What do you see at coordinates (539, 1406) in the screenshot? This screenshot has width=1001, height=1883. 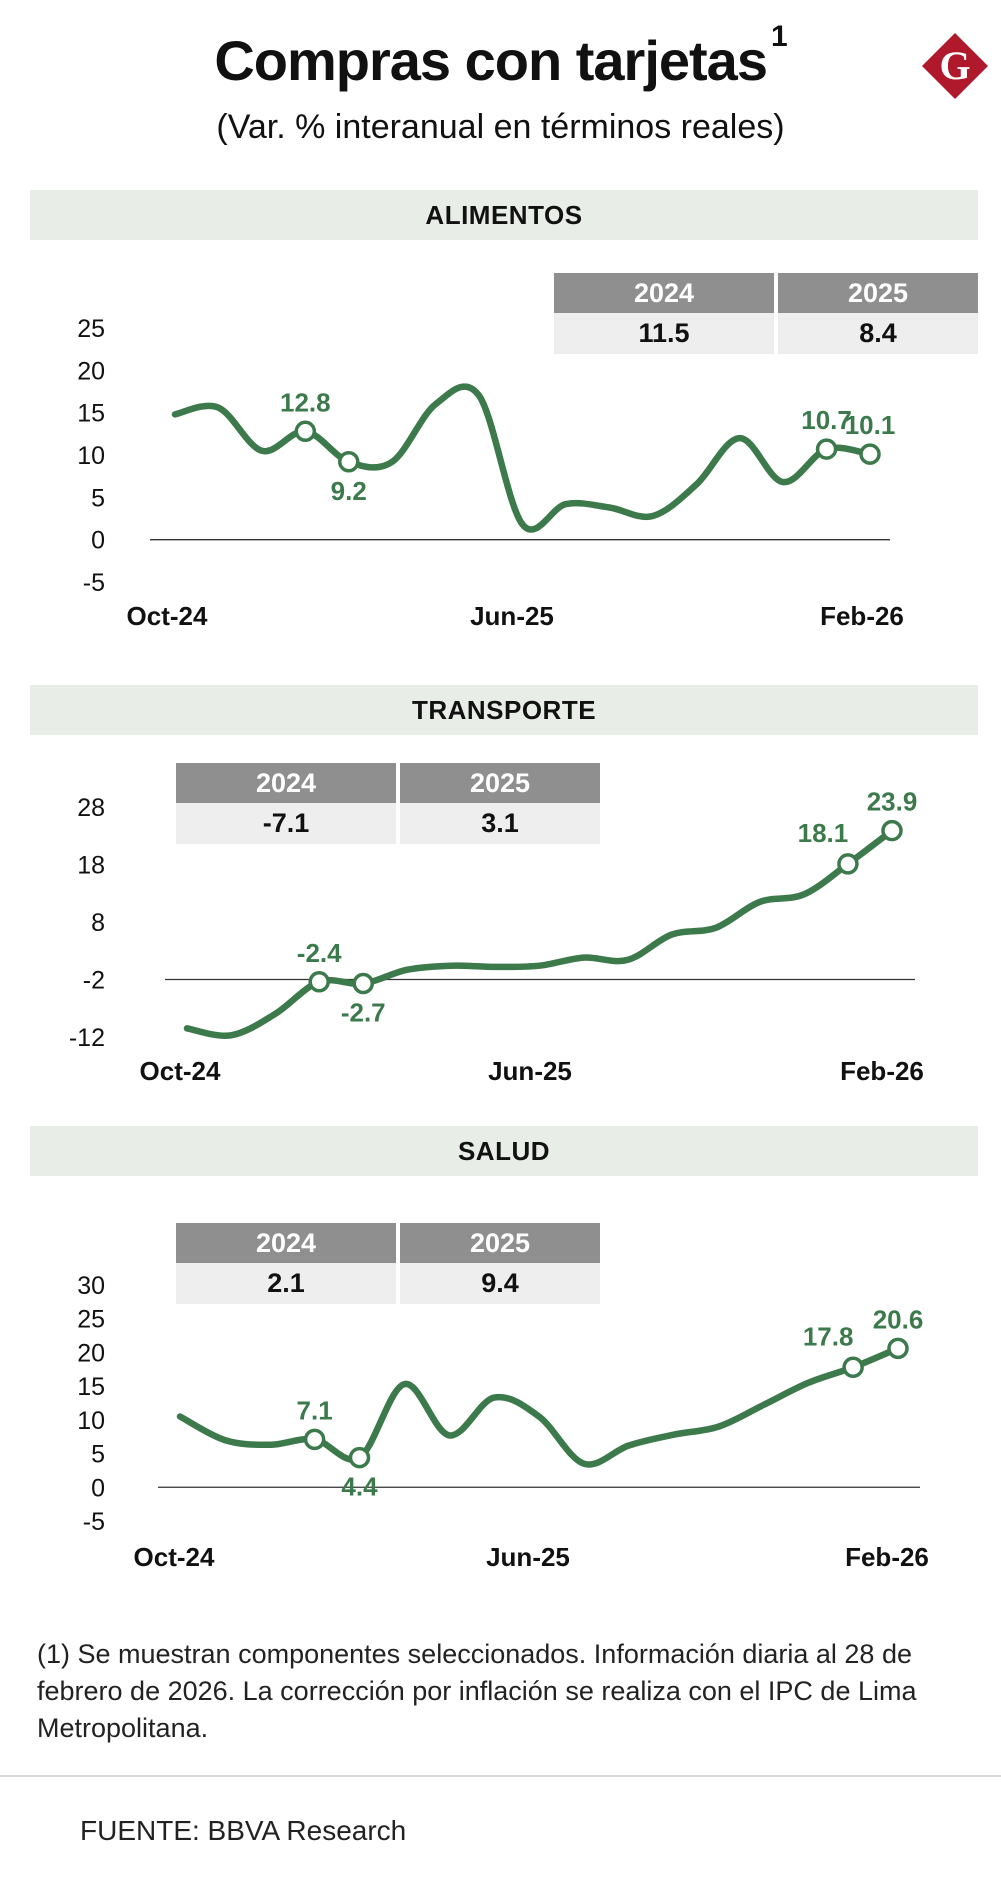 I see `series-line-salud` at bounding box center [539, 1406].